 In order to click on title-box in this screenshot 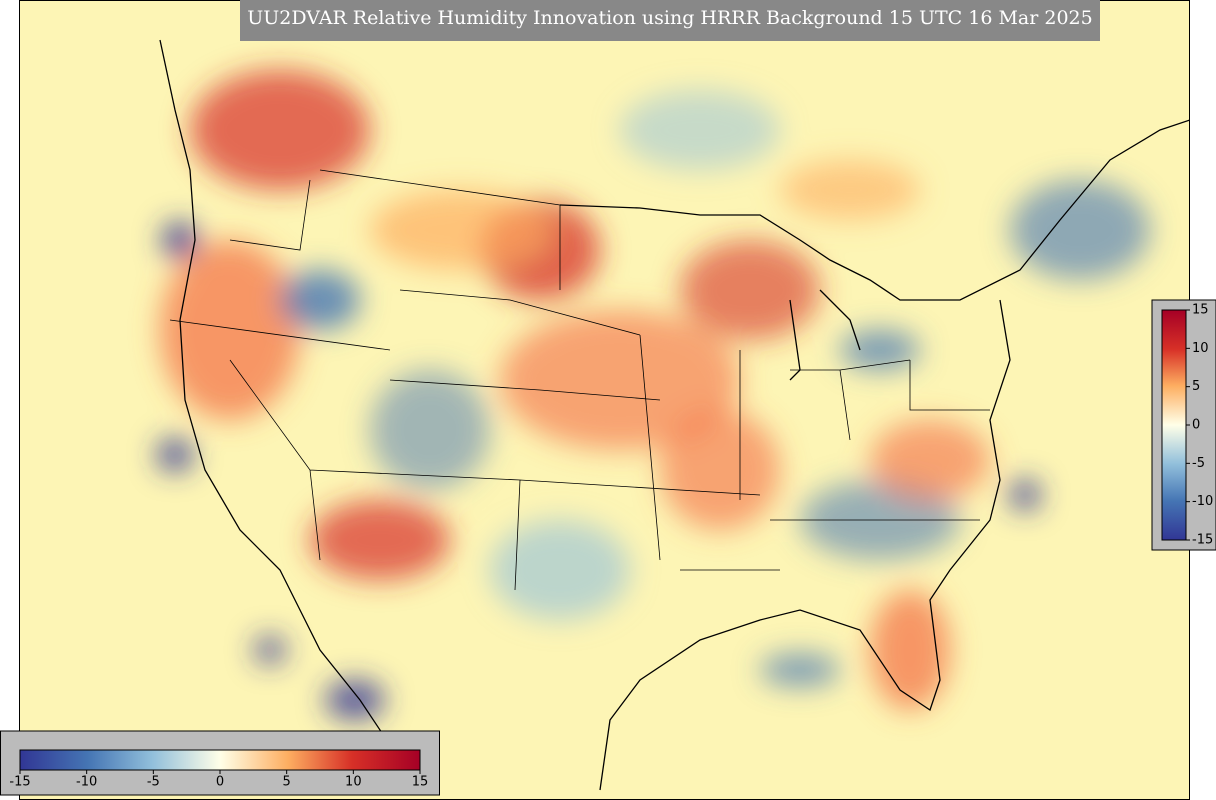, I will do `click(670, 20)`.